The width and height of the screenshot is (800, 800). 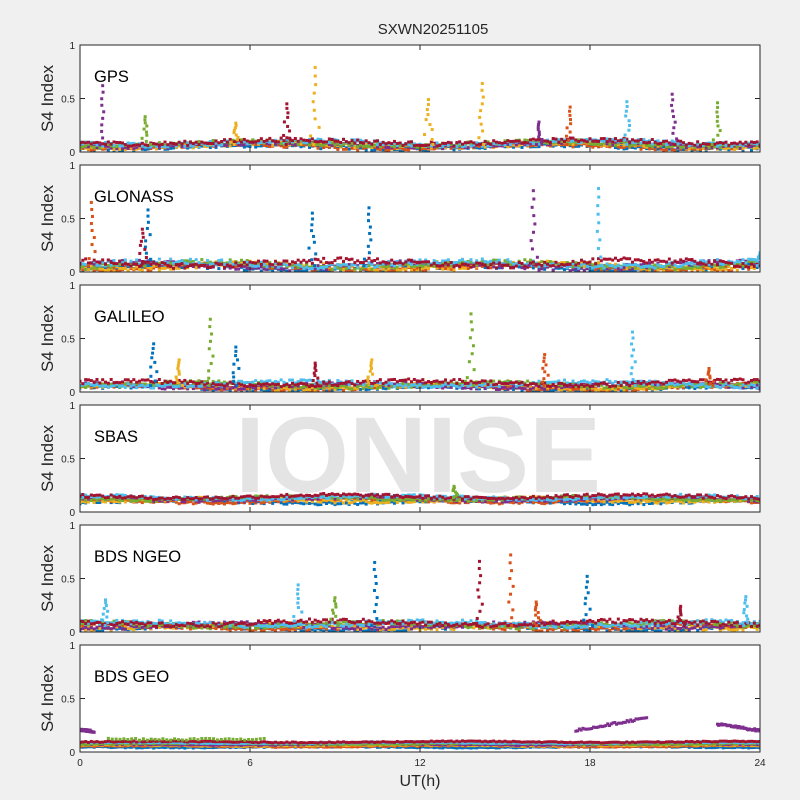 What do you see at coordinates (47, 98) in the screenshot?
I see `y-axis-label: S4 Index` at bounding box center [47, 98].